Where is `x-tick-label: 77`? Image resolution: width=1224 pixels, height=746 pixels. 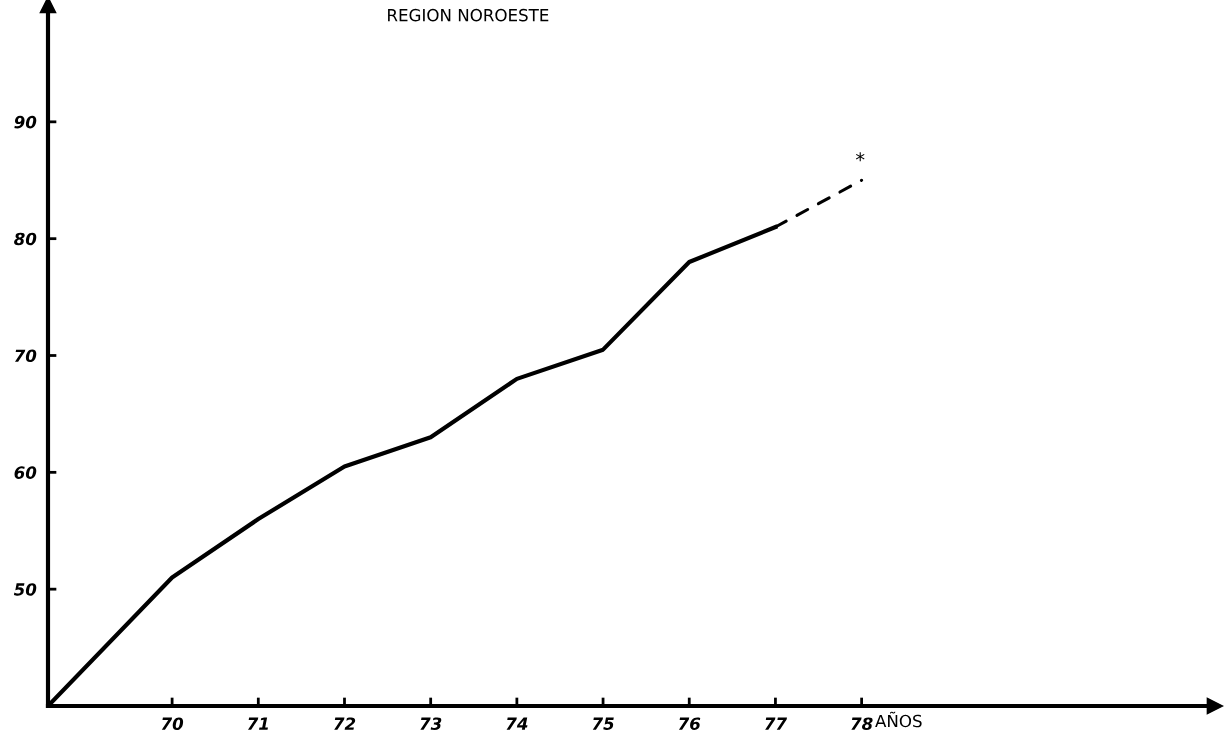
x-tick-label: 77 is located at coordinates (776, 723).